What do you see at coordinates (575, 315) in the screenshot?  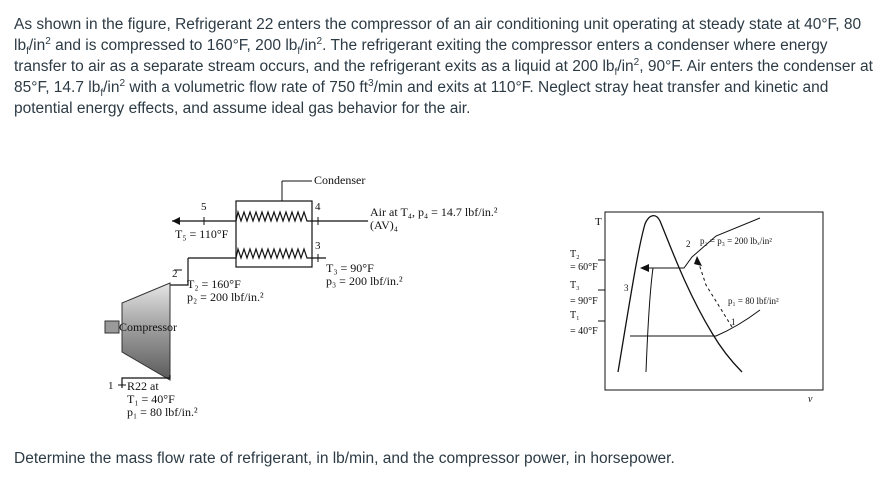 I see `t1-label: T₁` at bounding box center [575, 315].